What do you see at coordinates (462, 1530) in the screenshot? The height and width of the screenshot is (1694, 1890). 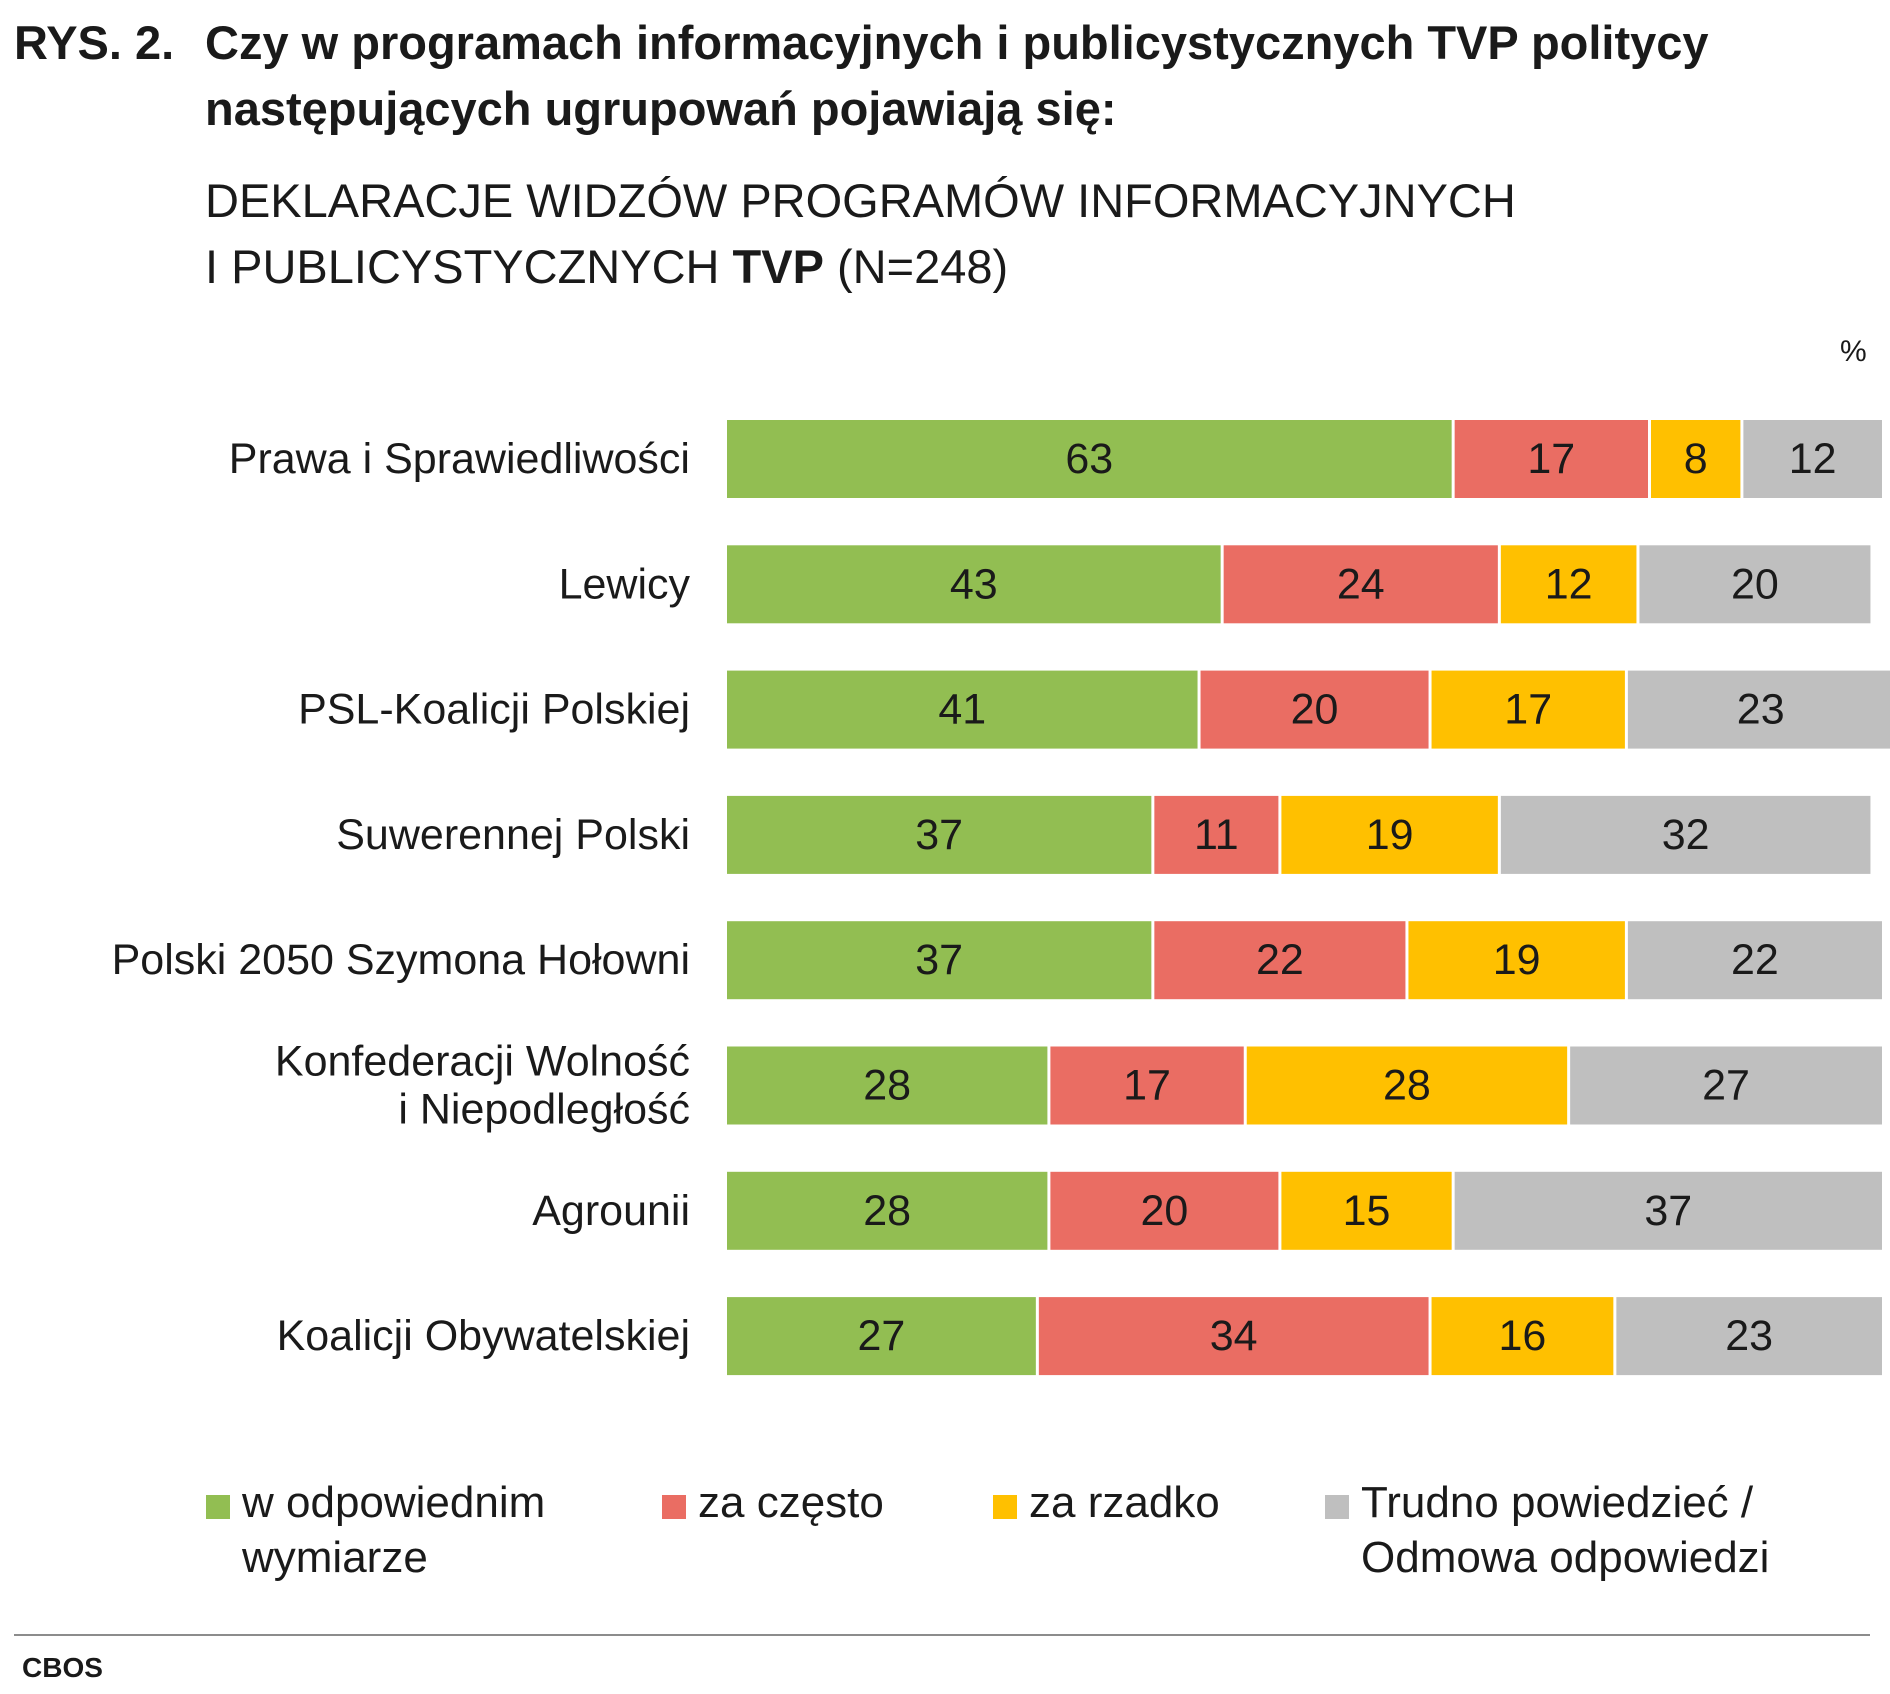 I see `legend-label: w odpowiednim wymiarze` at bounding box center [462, 1530].